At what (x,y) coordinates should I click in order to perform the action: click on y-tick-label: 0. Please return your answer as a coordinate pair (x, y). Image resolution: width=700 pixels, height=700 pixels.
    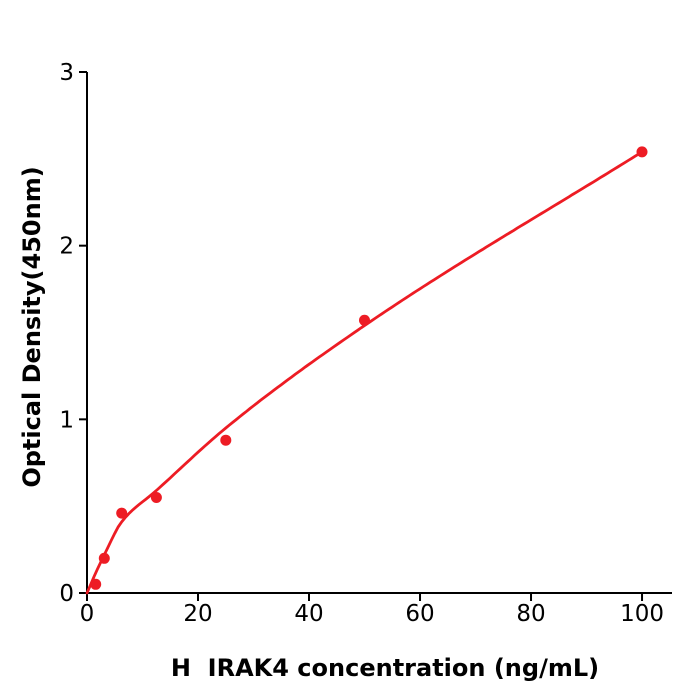
    Looking at the image, I should click on (66, 594).